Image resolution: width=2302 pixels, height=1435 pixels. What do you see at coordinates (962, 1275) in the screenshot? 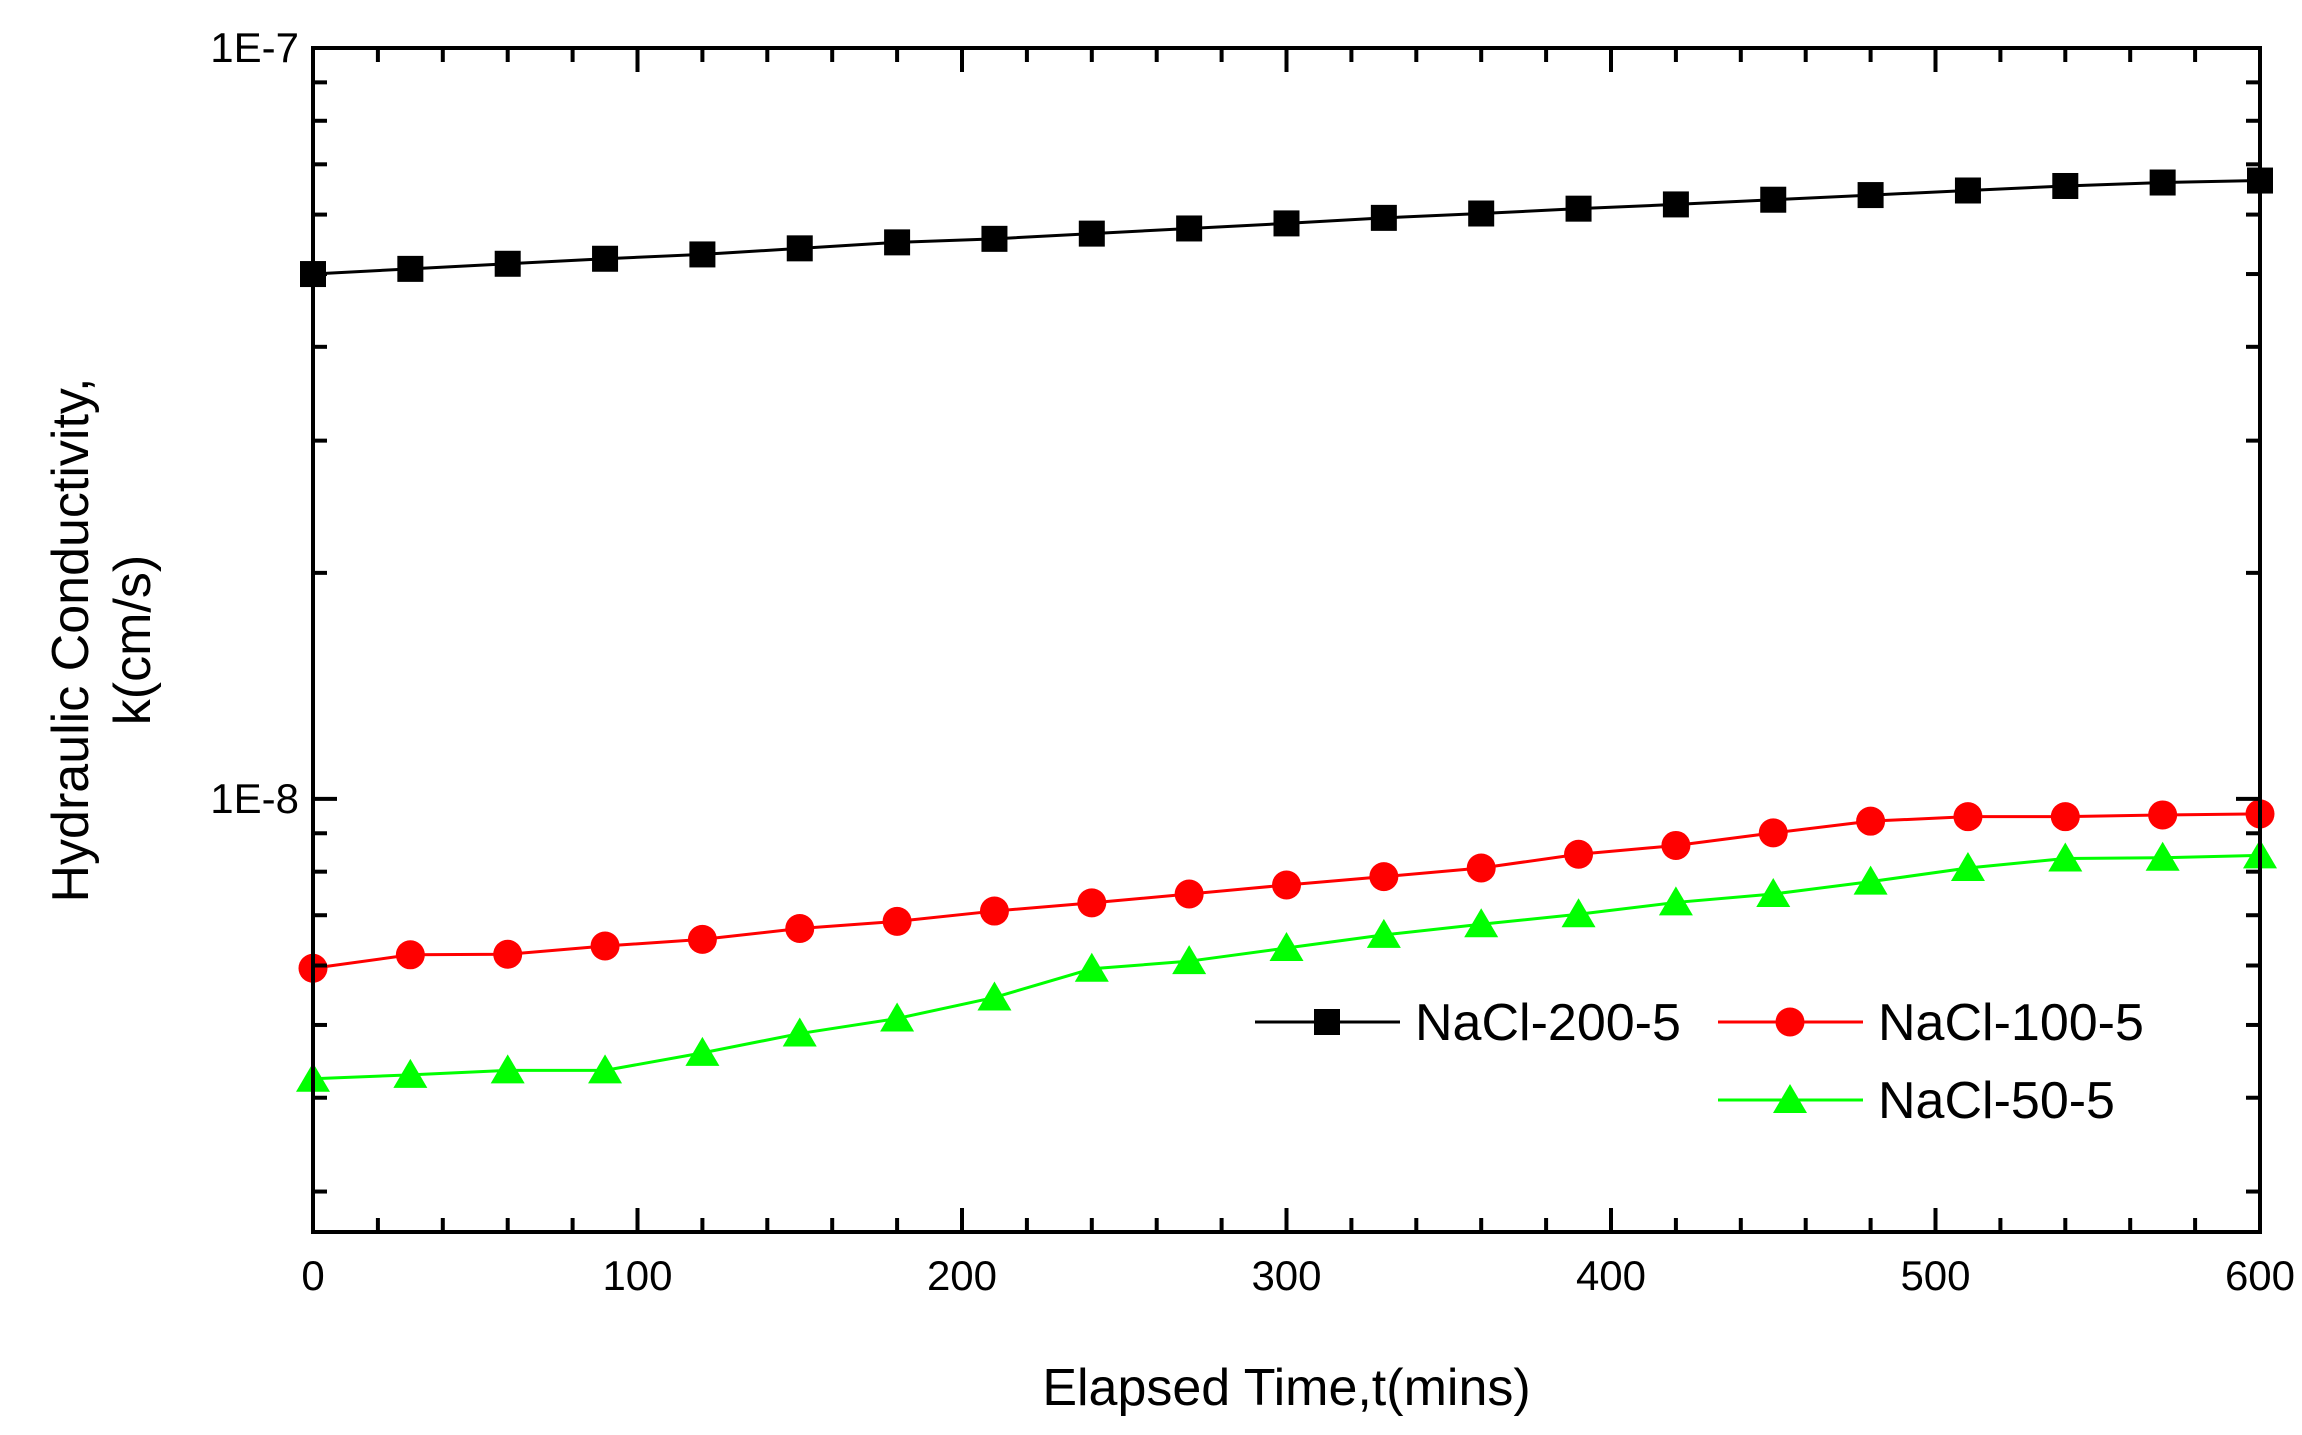
I see `x-tick-label: 200` at bounding box center [962, 1275].